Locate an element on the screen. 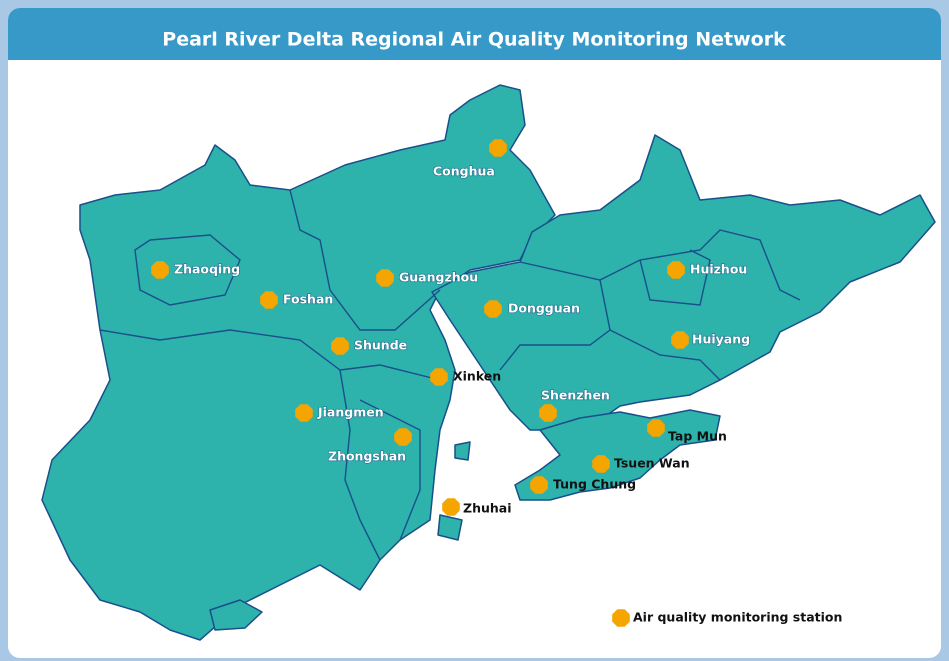  station-label: Foshan is located at coordinates (308, 299).